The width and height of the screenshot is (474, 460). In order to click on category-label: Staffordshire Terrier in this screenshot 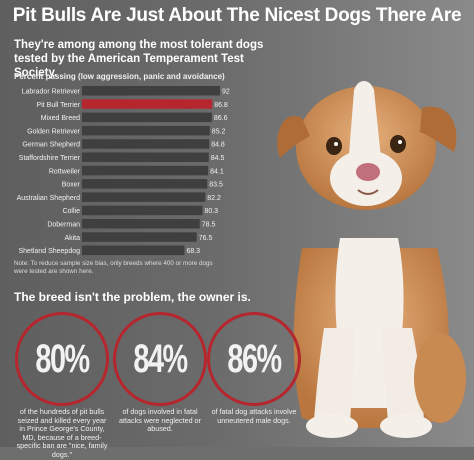, I will do `click(50, 158)`.